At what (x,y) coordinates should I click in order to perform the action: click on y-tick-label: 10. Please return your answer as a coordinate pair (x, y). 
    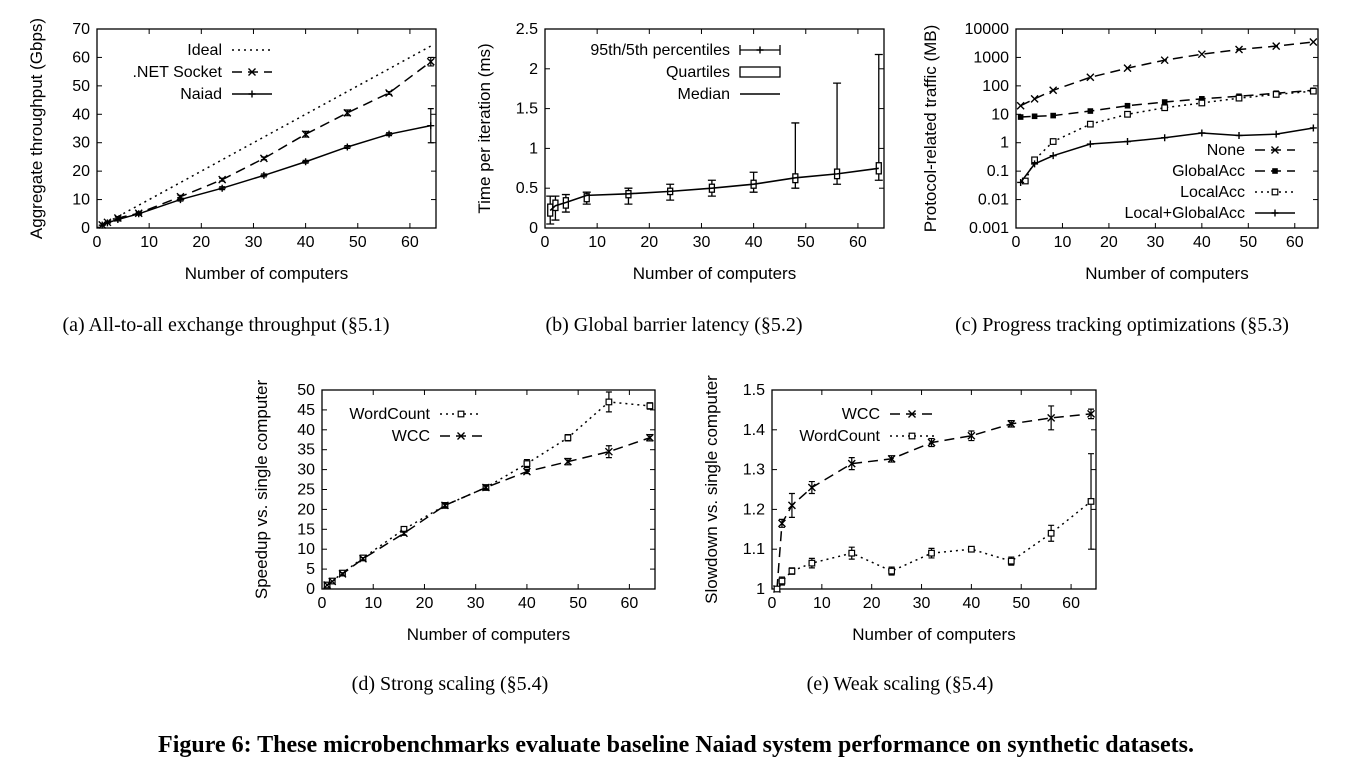
    Looking at the image, I should click on (81, 200).